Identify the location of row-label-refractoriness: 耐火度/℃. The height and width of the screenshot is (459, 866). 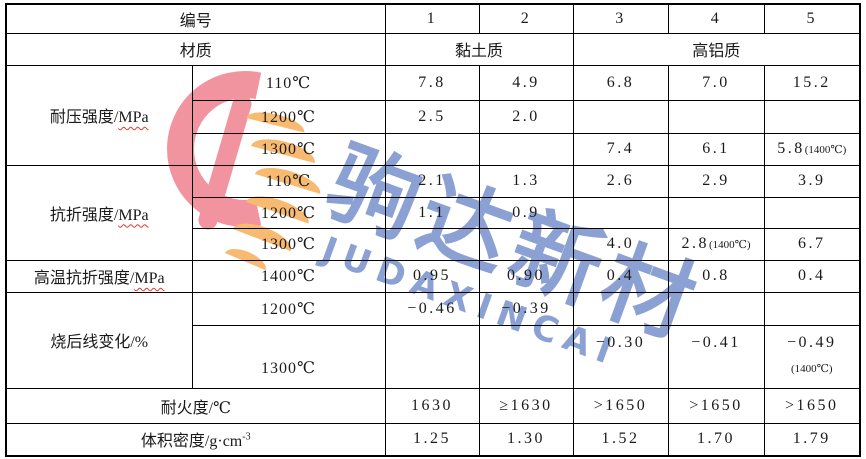
(195, 405).